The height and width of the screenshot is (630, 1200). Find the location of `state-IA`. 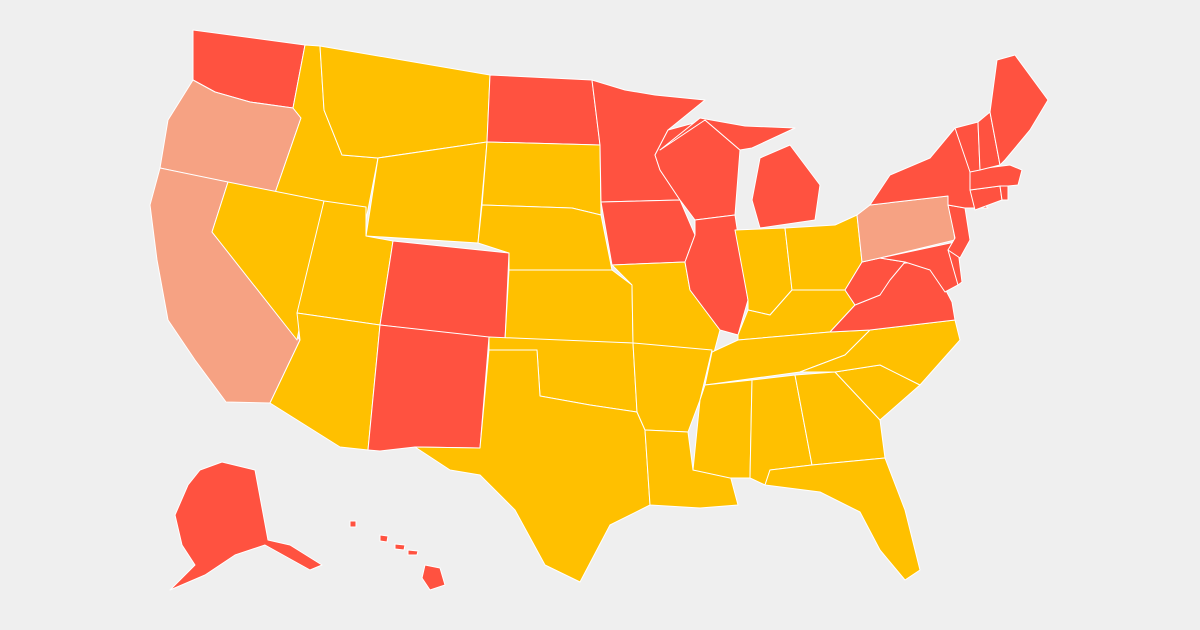

state-IA is located at coordinates (648, 232).